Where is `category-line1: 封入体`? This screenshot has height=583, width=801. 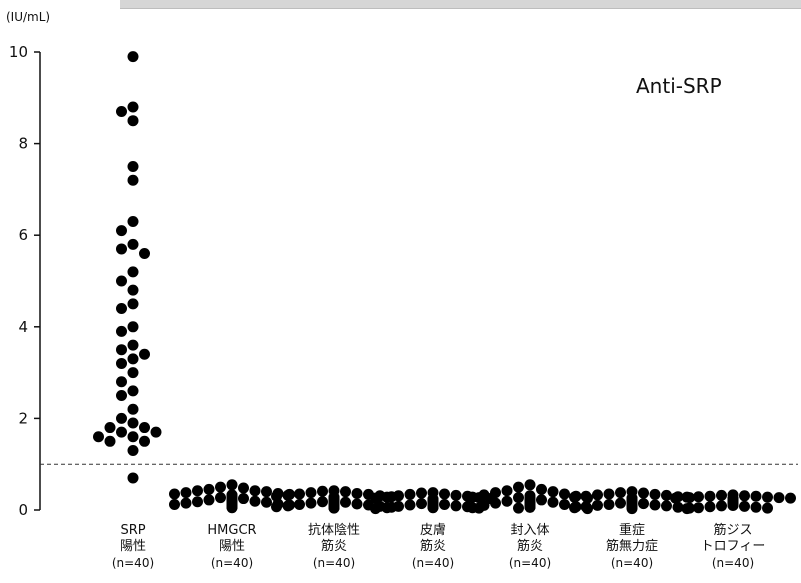
category-line1: 封入体 is located at coordinates (530, 530).